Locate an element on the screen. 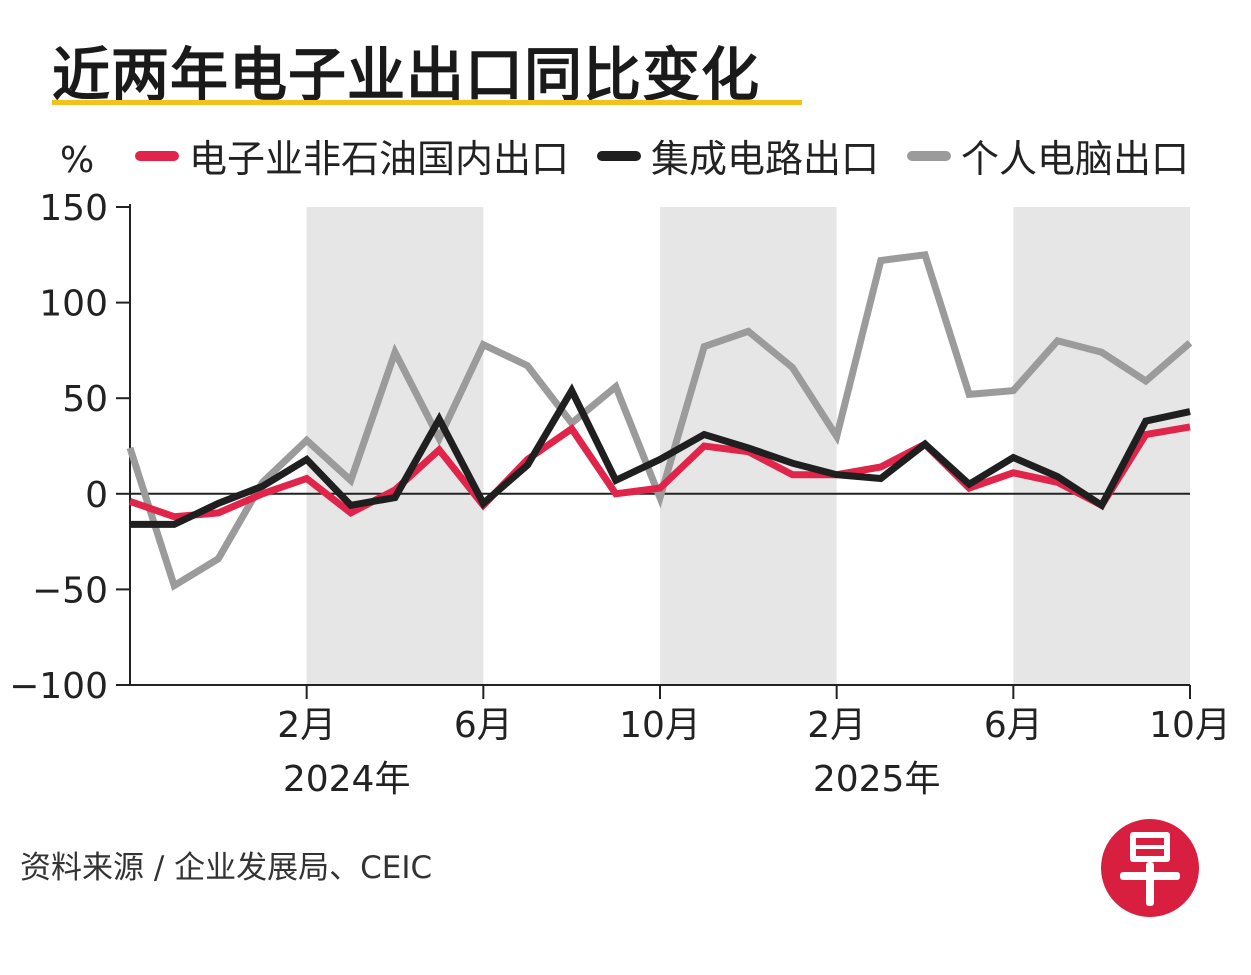 Image resolution: width=1251 pixels, height=975 pixels. legend-swatch-electronics is located at coordinates (157, 155).